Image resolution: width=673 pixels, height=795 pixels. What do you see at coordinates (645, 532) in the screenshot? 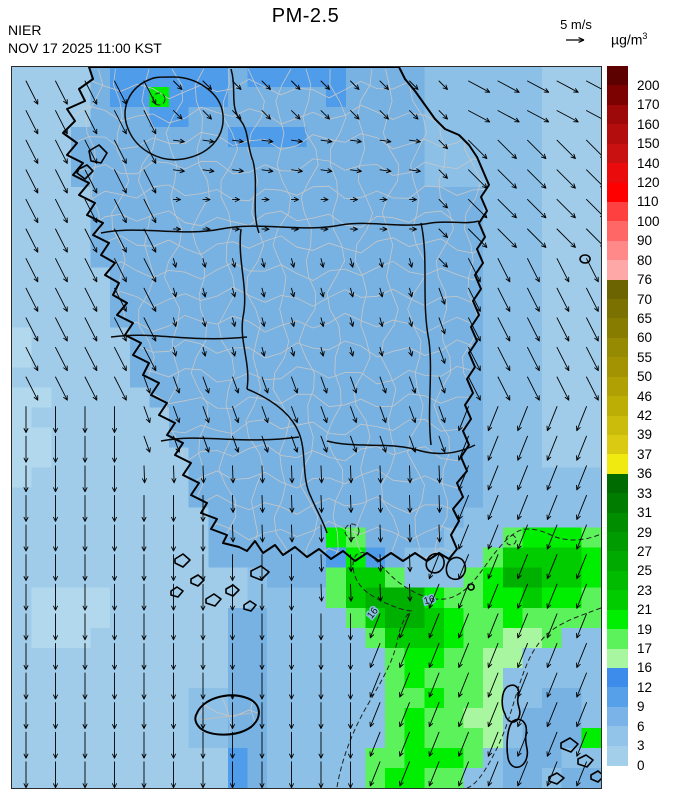
I see `colorbar-tick-label: 29` at bounding box center [645, 532].